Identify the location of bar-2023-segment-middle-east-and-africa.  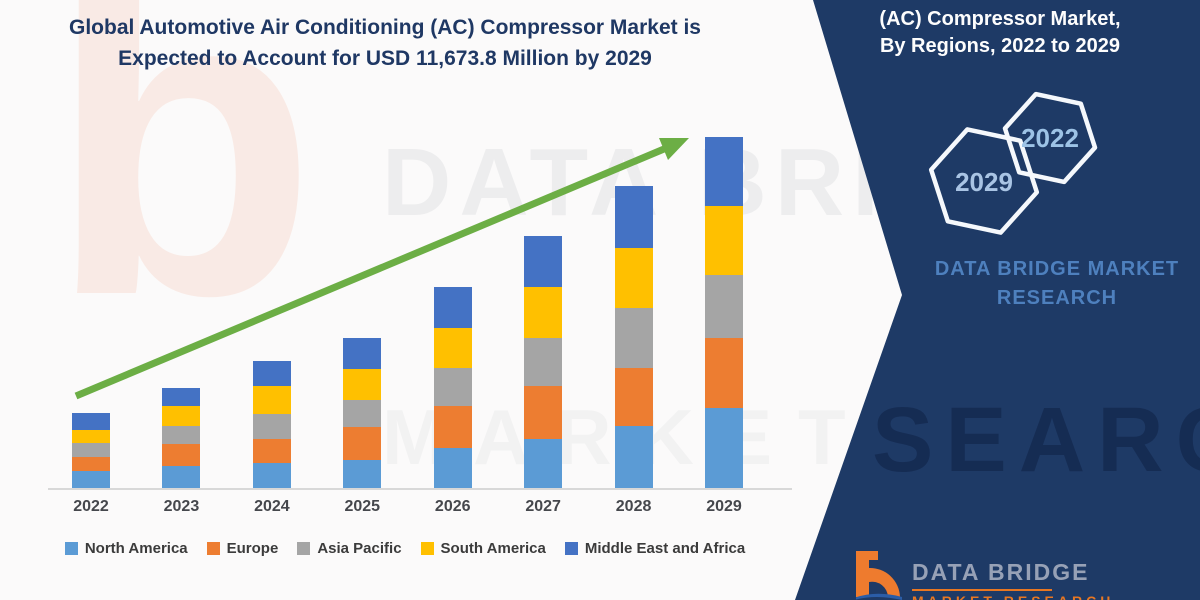
(181, 397).